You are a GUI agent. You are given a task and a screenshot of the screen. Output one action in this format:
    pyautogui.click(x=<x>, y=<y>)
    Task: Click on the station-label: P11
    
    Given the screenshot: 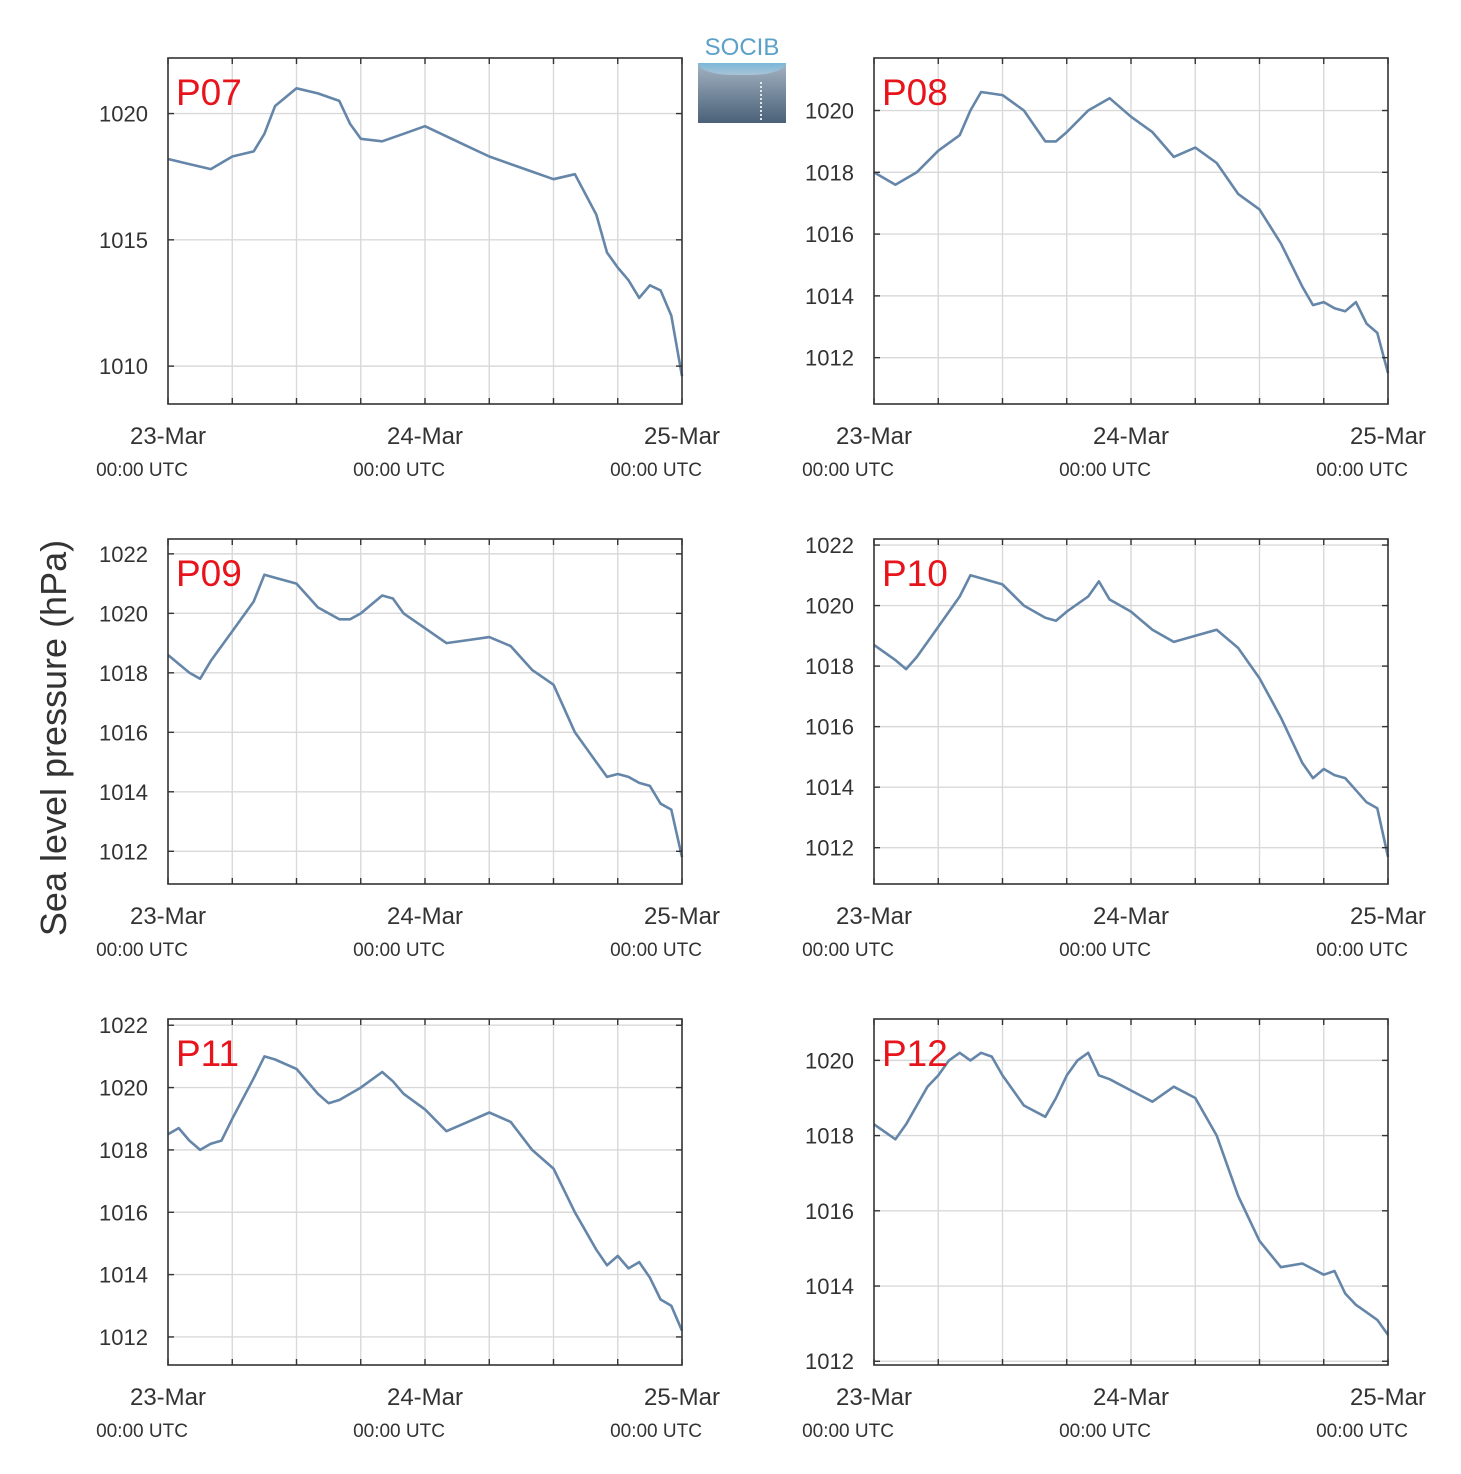 What is the action you would take?
    pyautogui.click(x=207, y=1053)
    